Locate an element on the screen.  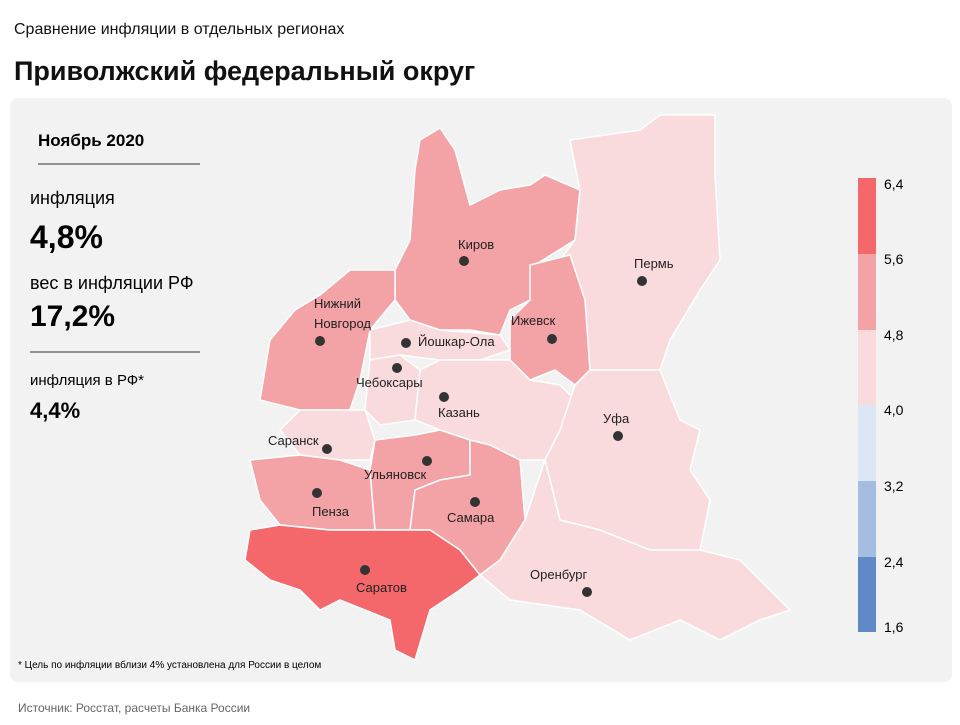
subtitle: Сравнение инфляции в отдельных регионах is located at coordinates (179, 29).